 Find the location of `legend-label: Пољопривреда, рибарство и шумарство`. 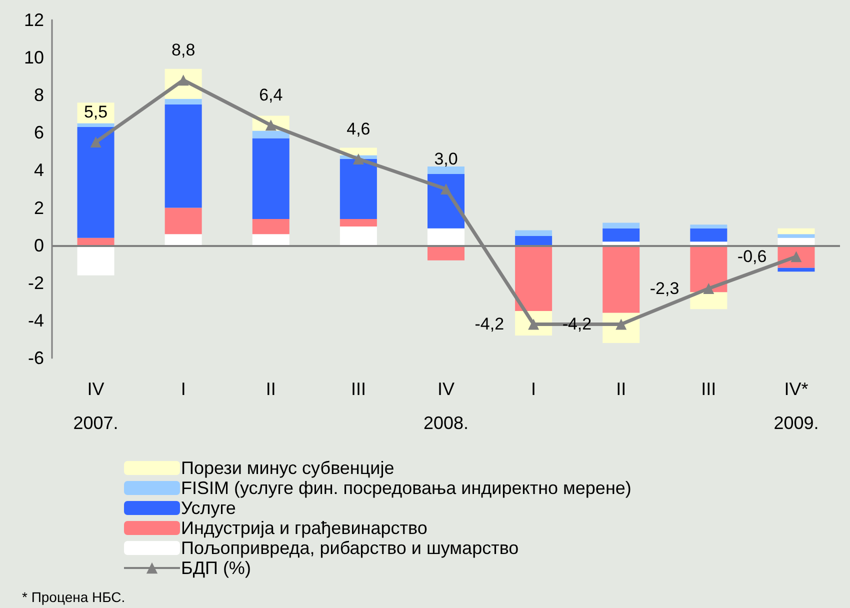

legend-label: Пољопривреда, рибарство и шумарство is located at coordinates (350, 548).